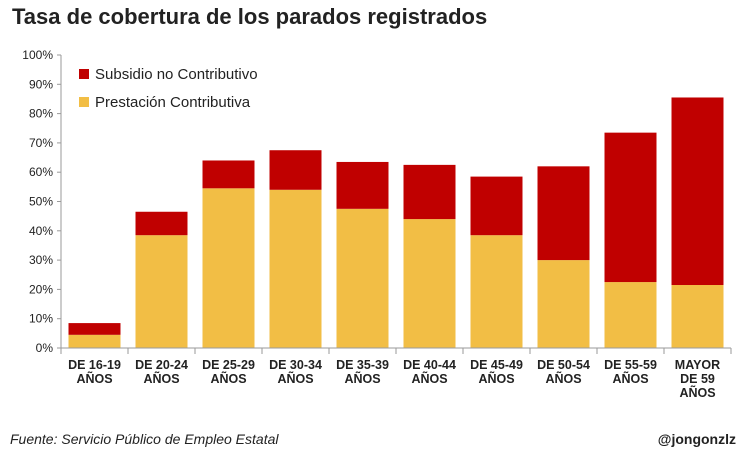 The height and width of the screenshot is (465, 749). I want to click on y-tick-label: 80%, so click(41, 114).